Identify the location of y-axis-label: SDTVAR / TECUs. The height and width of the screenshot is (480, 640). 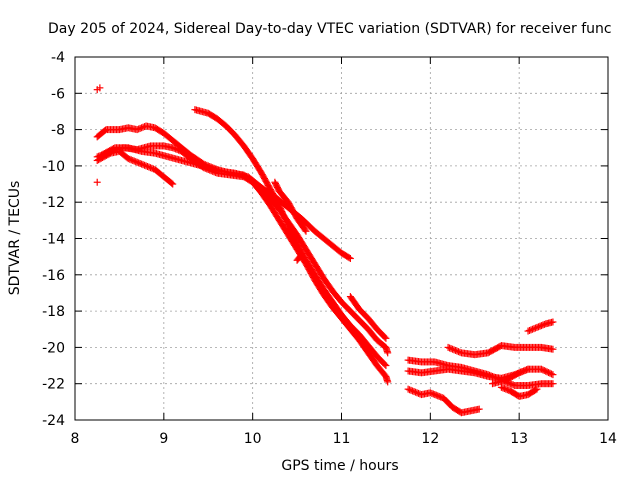
(15, 238).